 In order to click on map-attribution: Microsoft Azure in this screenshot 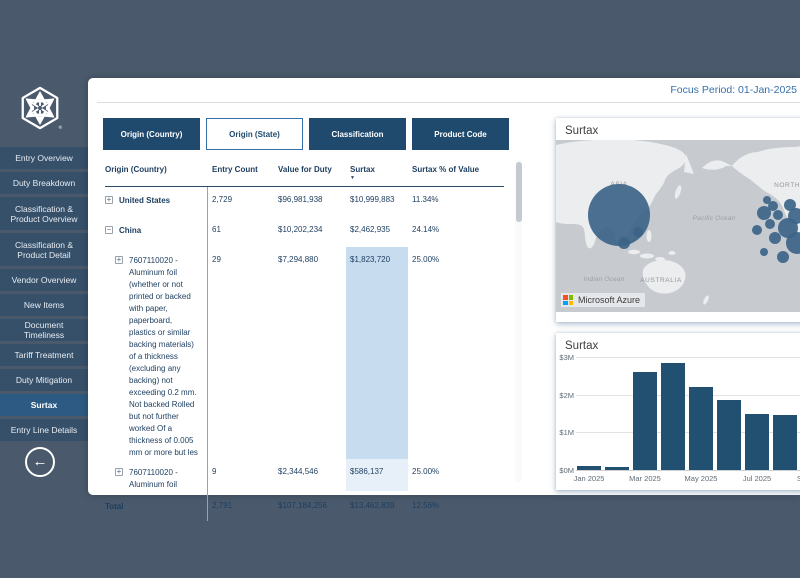, I will do `click(603, 300)`.